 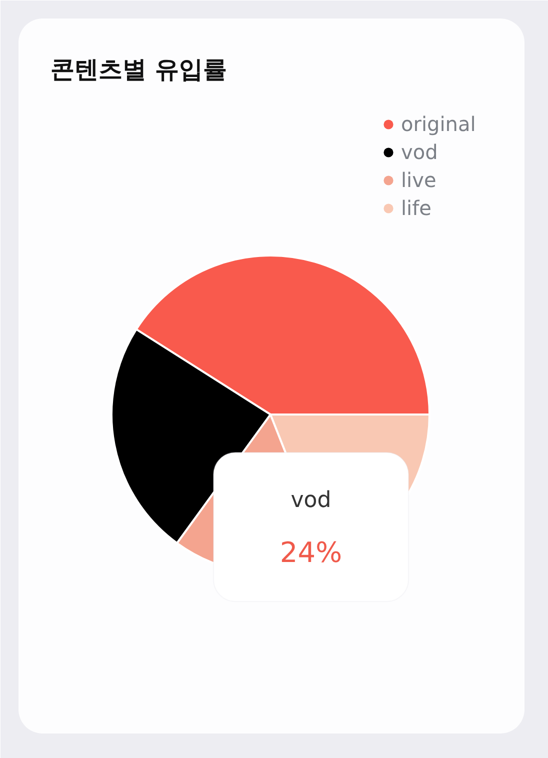 I want to click on legend-label: vod, so click(x=419, y=152).